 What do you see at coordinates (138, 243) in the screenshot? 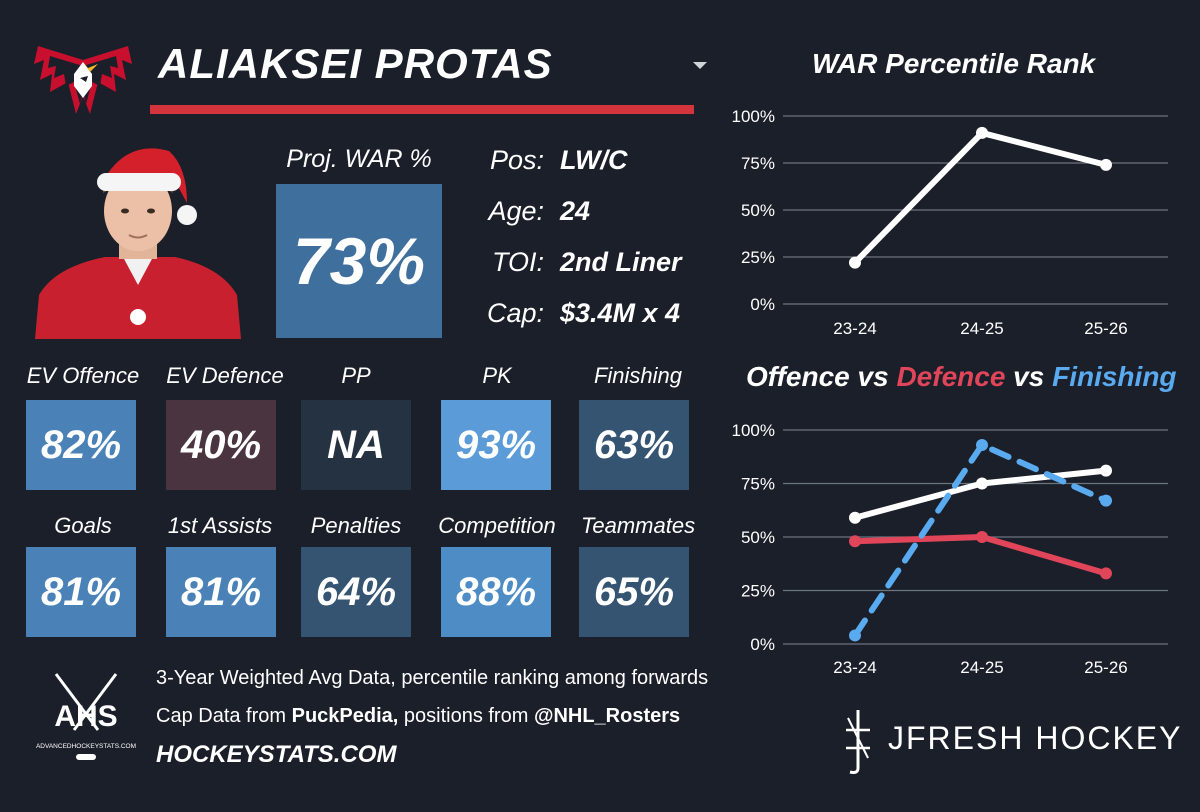
I see `player-photo` at bounding box center [138, 243].